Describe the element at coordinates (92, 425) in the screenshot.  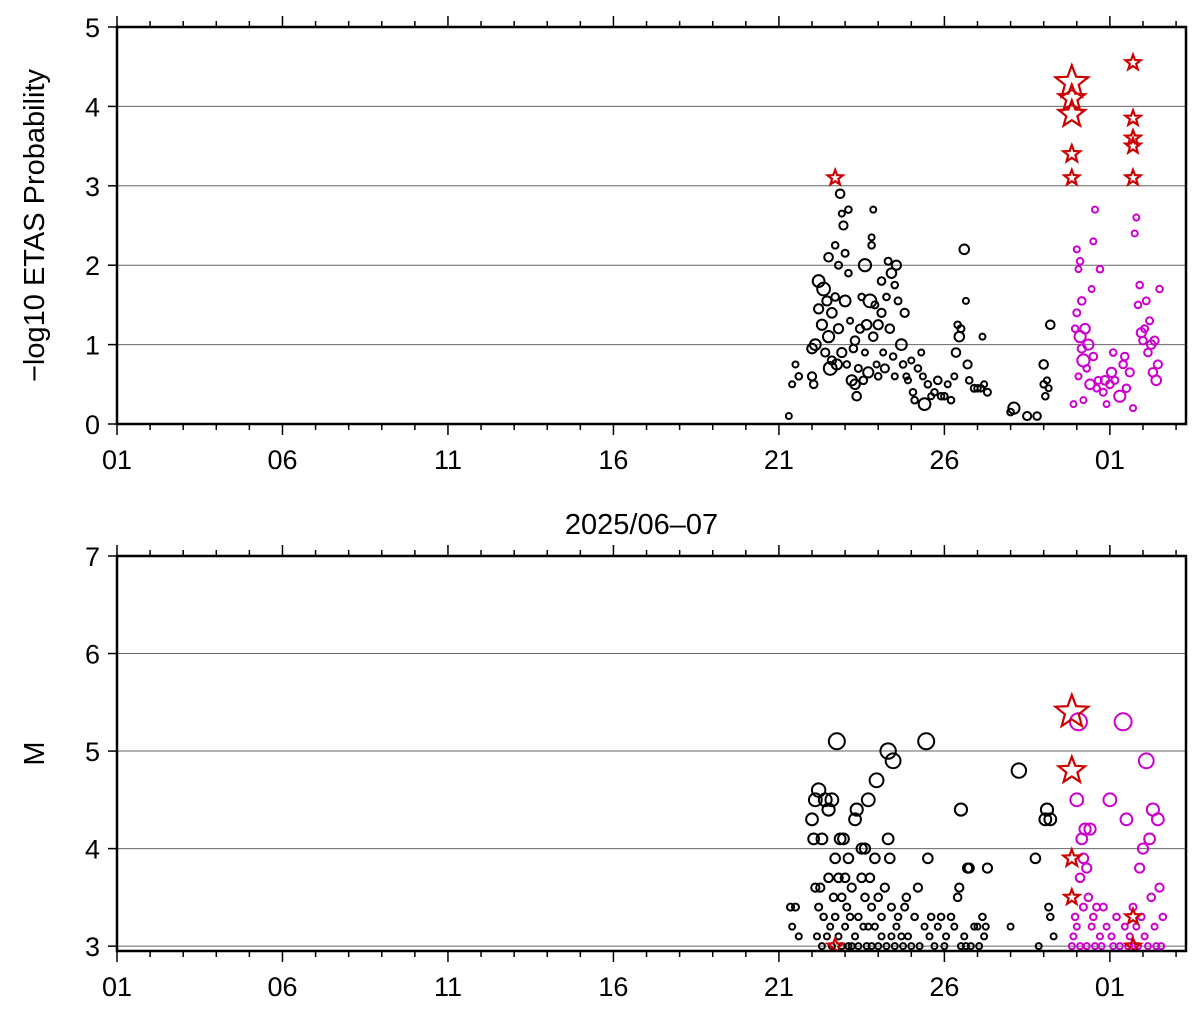
I see `etas-y-tick-label: 0` at that location.